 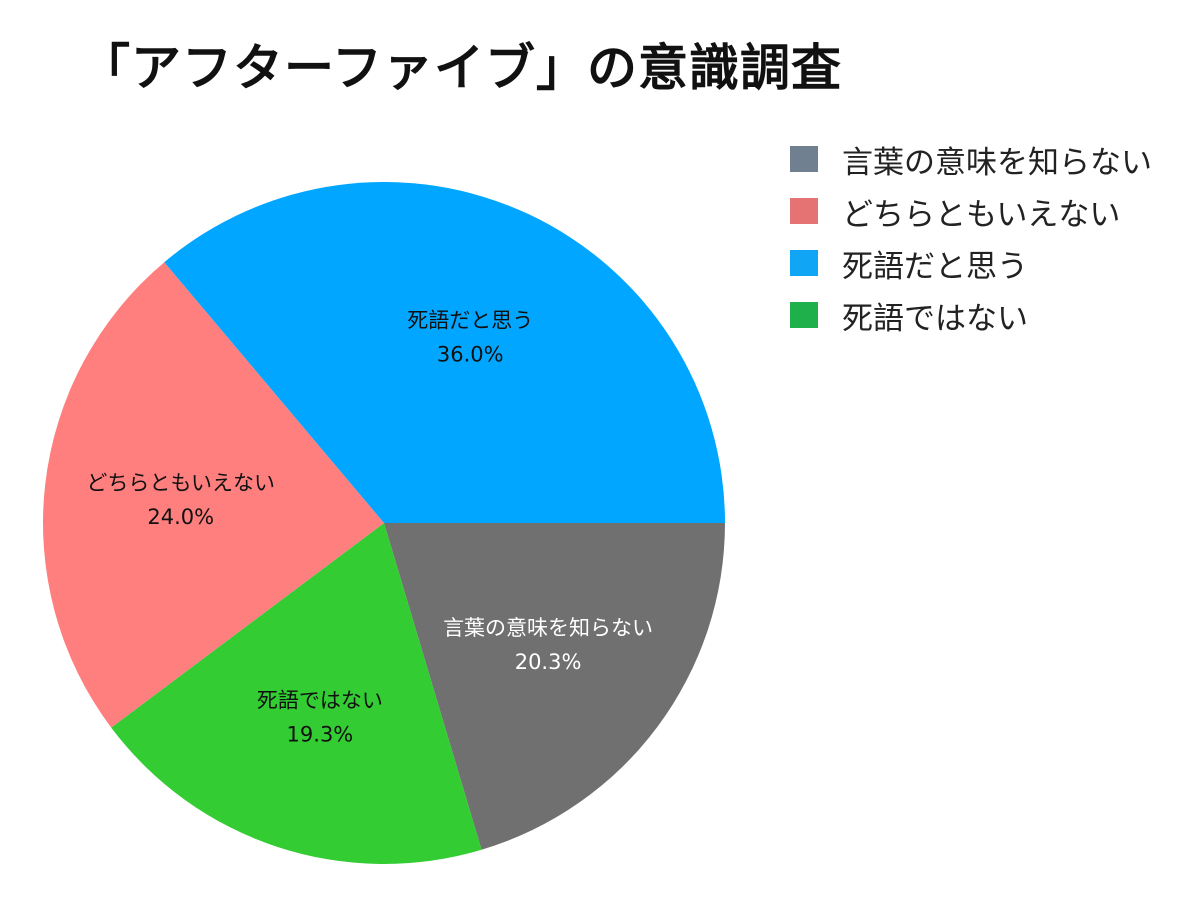 I want to click on chart-title: 「アフターファイブ」の意識調査, so click(x=461, y=68).